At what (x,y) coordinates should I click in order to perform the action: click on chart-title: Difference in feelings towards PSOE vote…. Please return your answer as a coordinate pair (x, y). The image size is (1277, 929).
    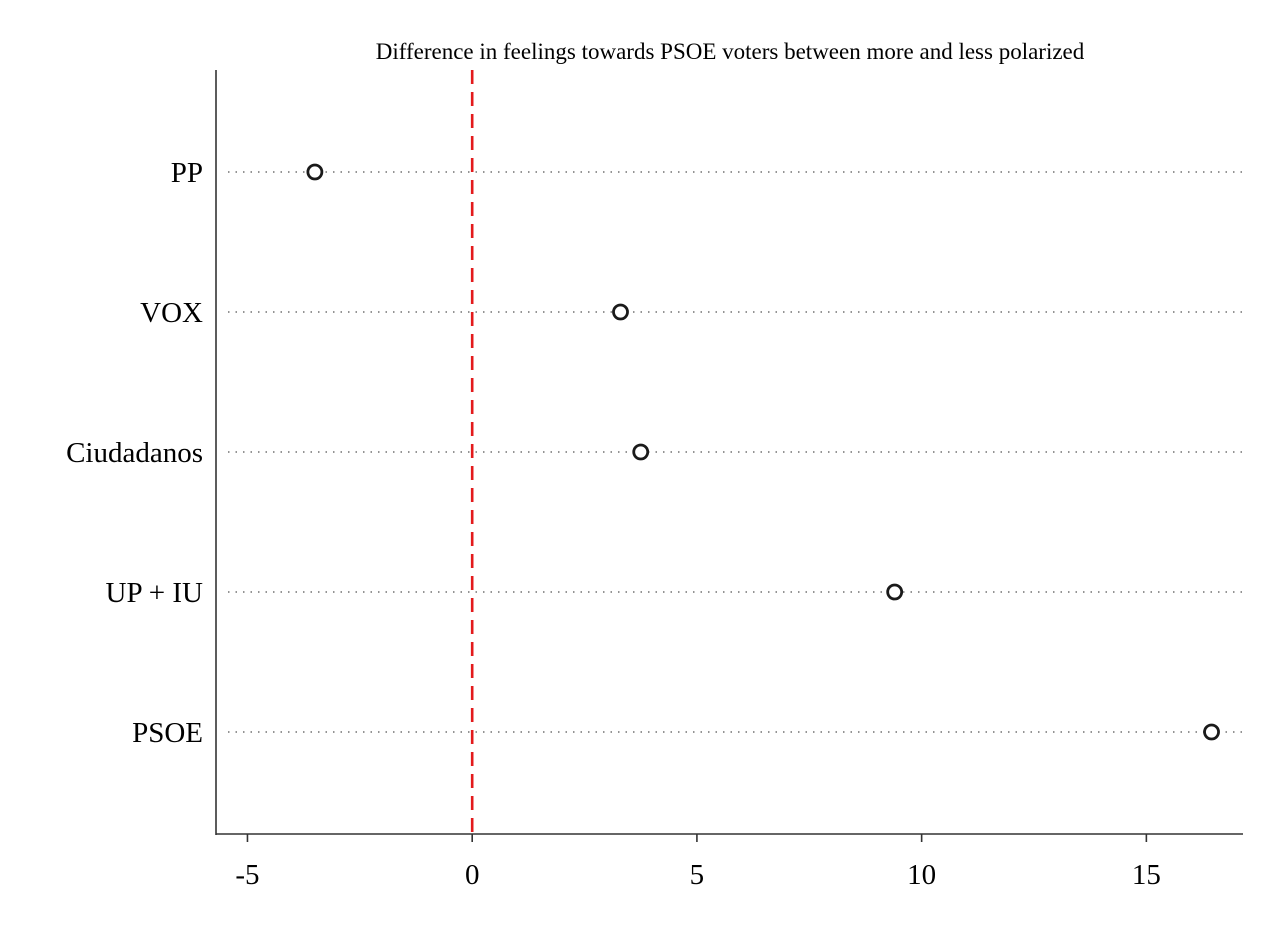
    Looking at the image, I should click on (730, 51).